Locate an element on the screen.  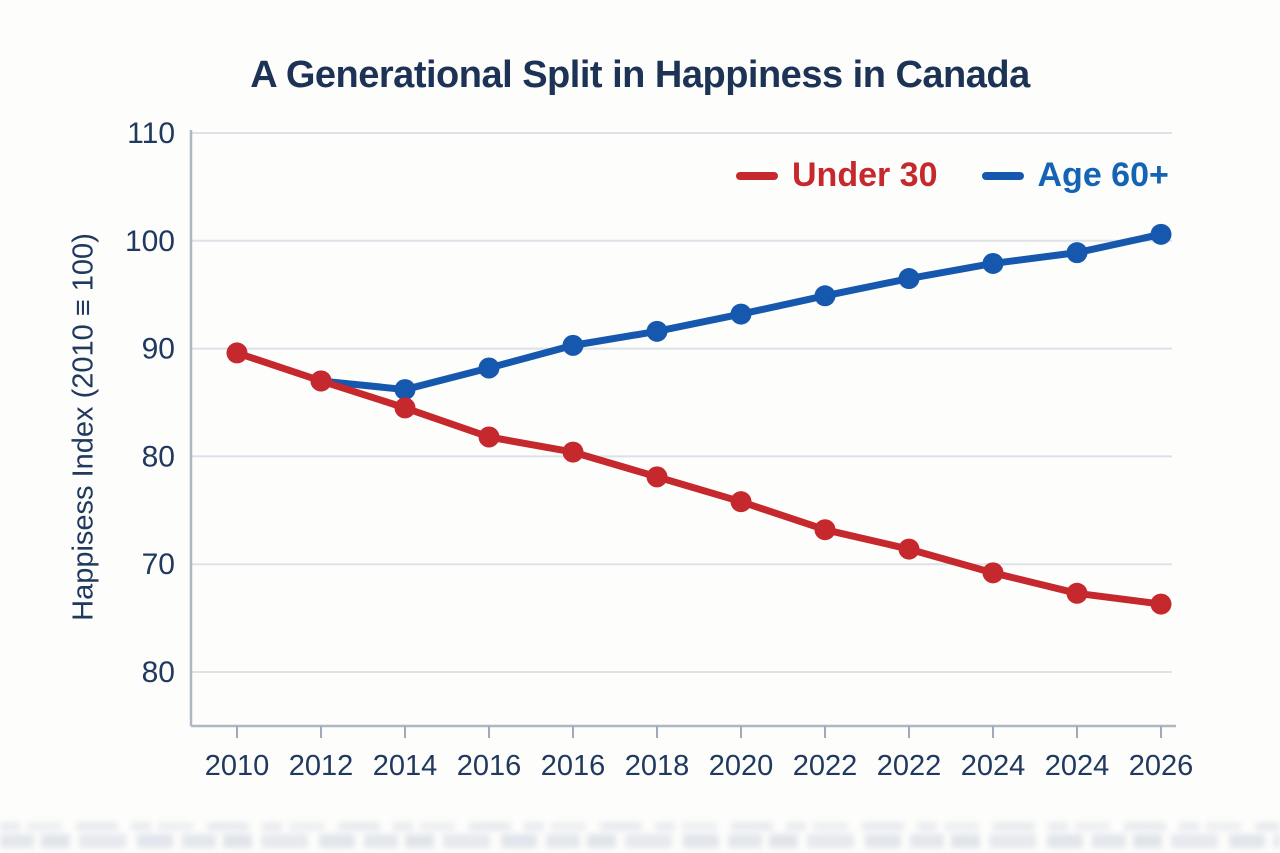
x-tick-label: 2014 is located at coordinates (405, 766).